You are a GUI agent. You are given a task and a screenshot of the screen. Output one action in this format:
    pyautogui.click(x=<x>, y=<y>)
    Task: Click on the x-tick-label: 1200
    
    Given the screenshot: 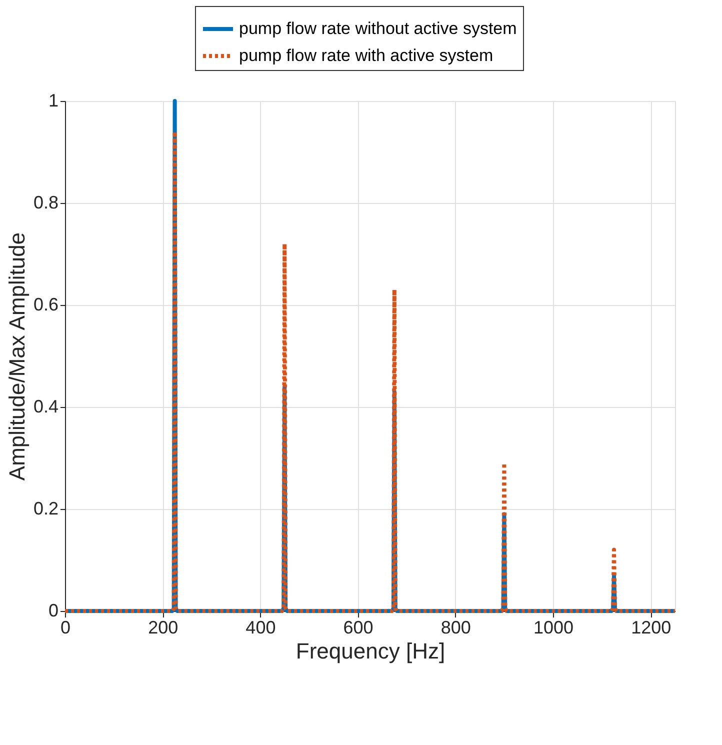 What is the action you would take?
    pyautogui.click(x=651, y=628)
    